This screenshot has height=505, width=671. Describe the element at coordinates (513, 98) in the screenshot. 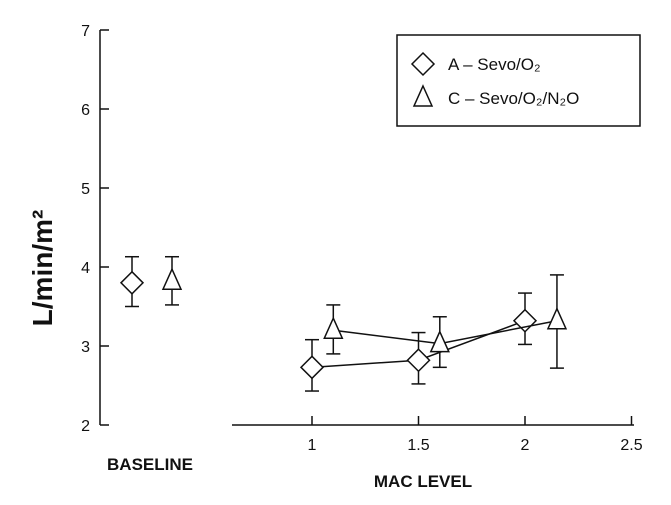

I see `legend-label-c: C – Sevo/O₂/N₂O` at that location.